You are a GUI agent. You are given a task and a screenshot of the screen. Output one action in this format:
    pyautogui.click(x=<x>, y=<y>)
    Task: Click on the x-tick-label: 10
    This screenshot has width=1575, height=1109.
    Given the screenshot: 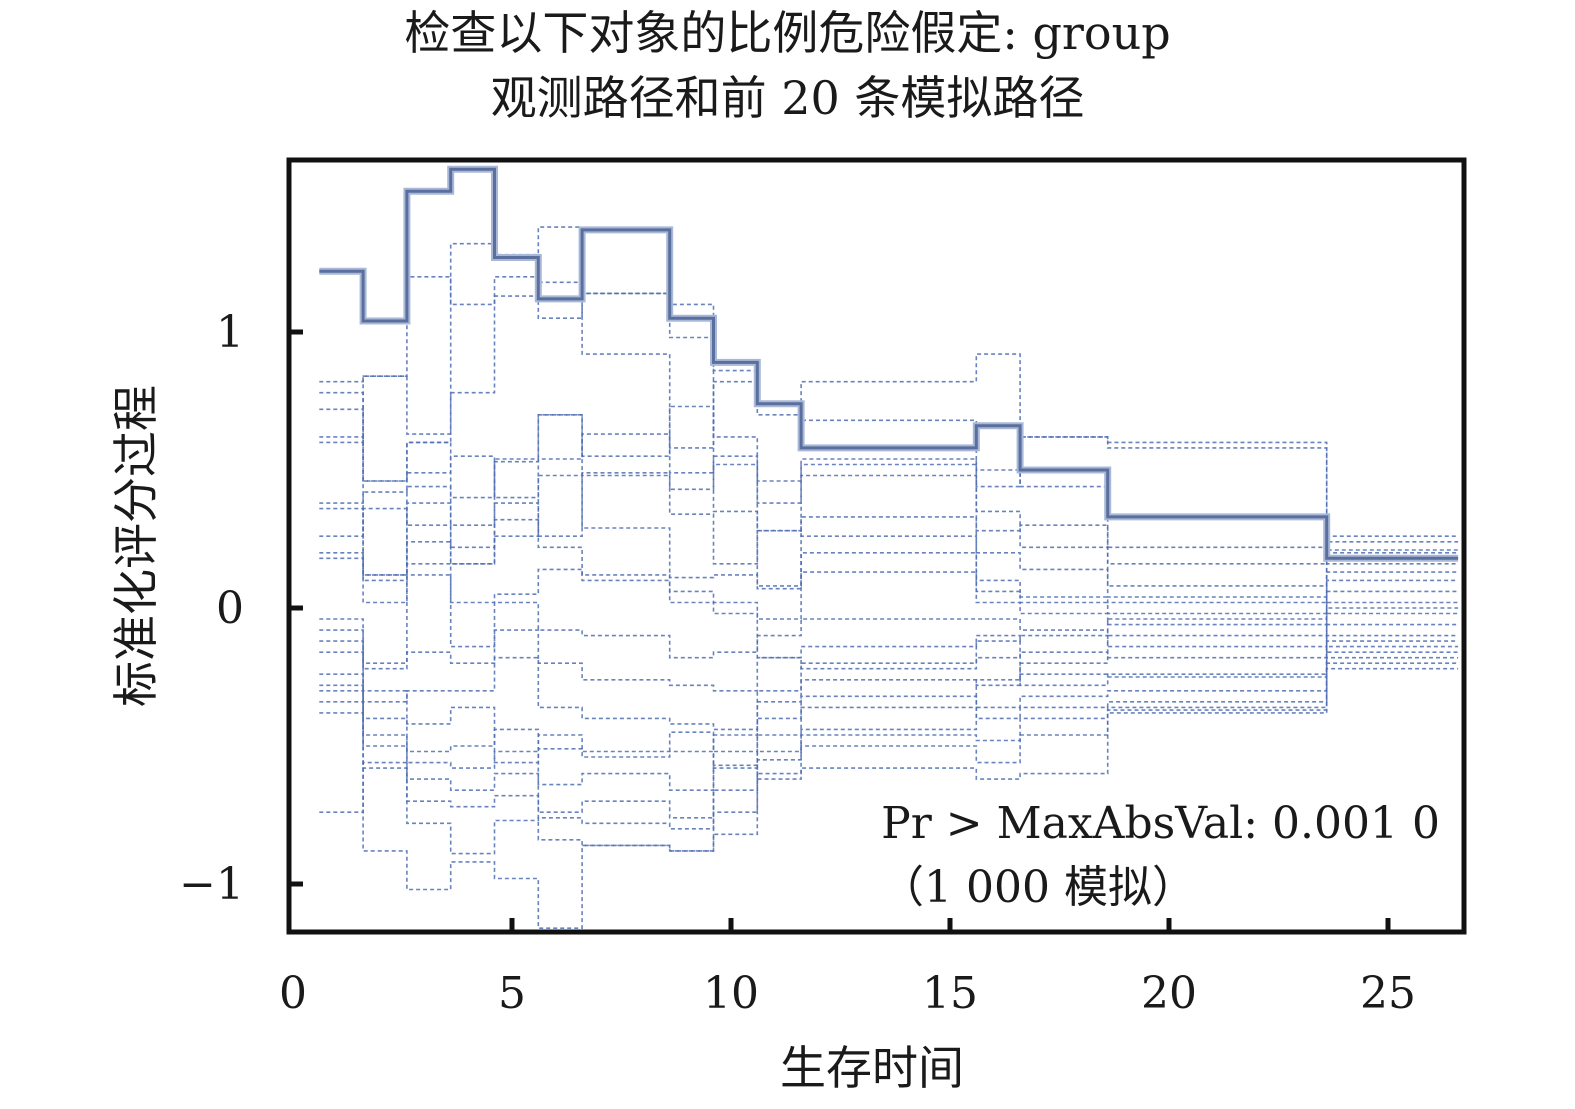 What is the action you would take?
    pyautogui.click(x=731, y=993)
    